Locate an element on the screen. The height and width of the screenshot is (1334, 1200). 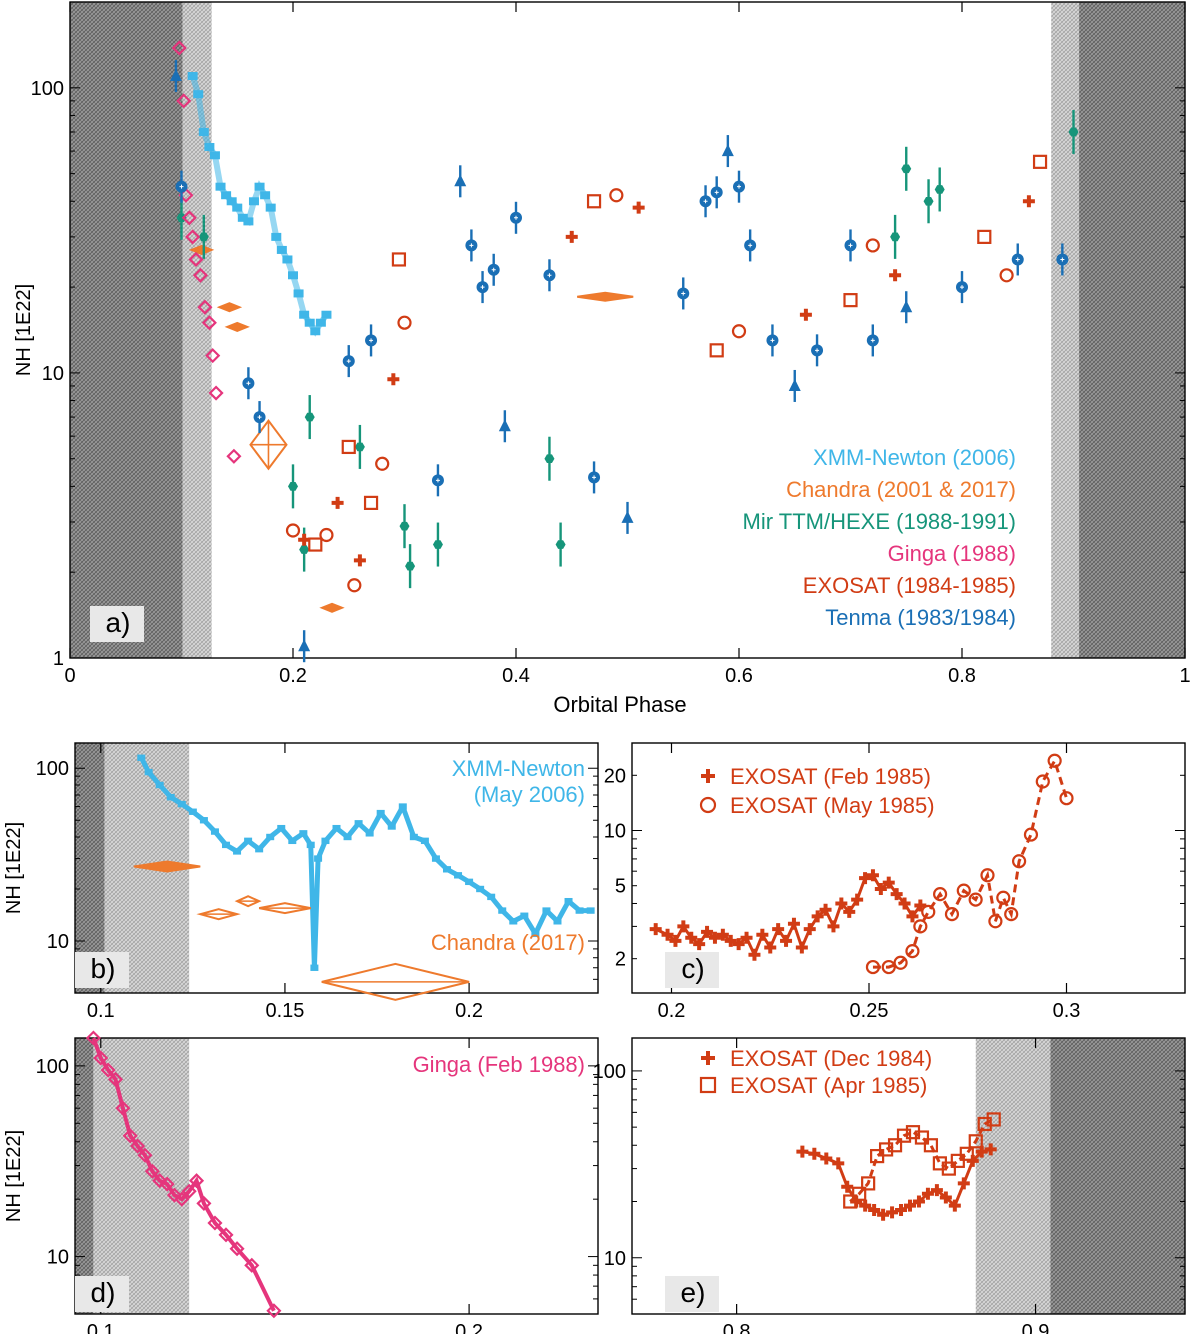
x-tick-label: 0.2 is located at coordinates (293, 676).